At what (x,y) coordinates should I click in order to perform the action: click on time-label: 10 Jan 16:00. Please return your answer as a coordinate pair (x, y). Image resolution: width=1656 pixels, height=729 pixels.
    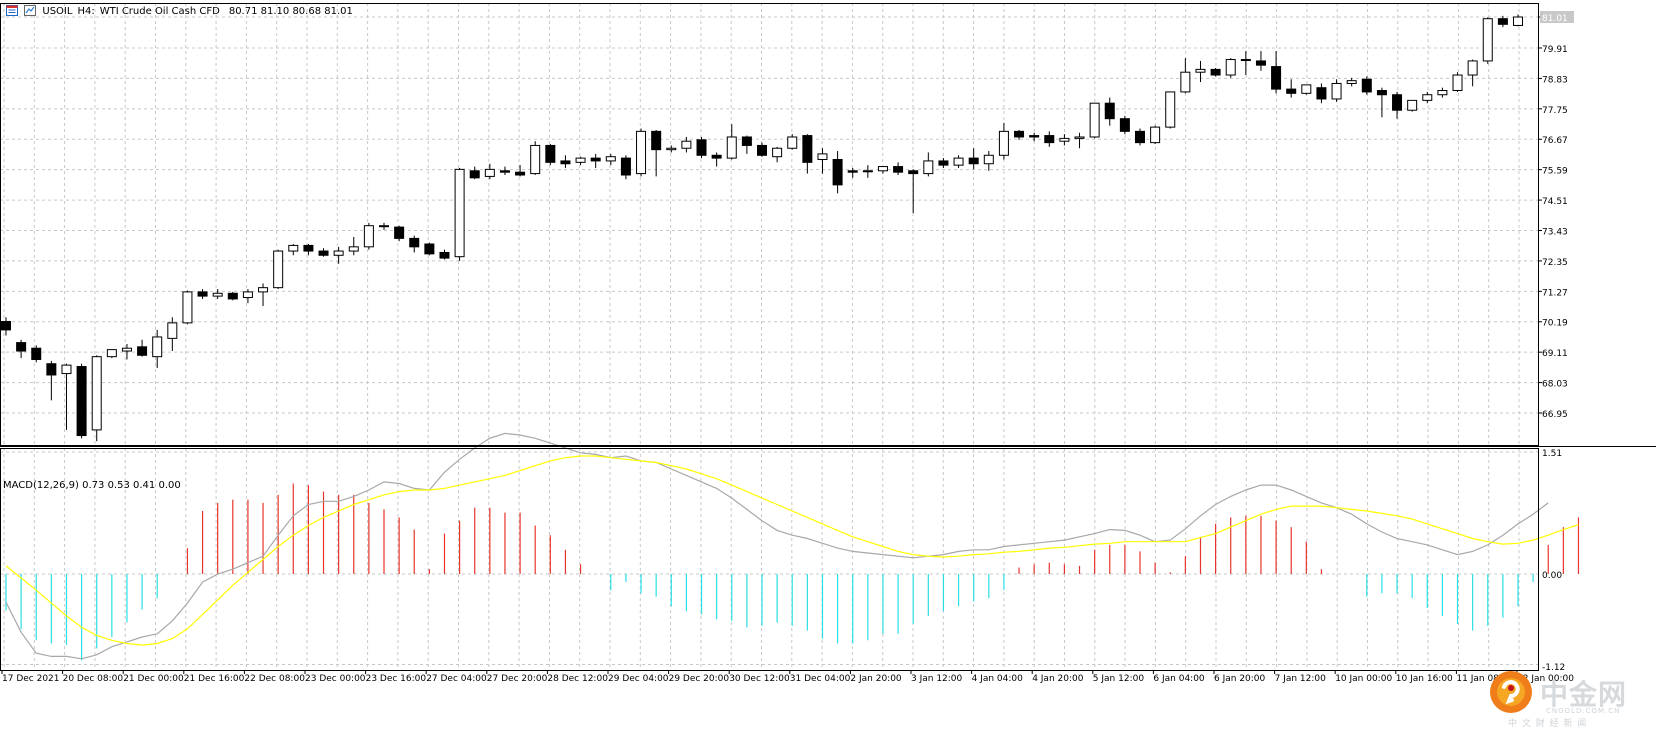
    Looking at the image, I should click on (1424, 679).